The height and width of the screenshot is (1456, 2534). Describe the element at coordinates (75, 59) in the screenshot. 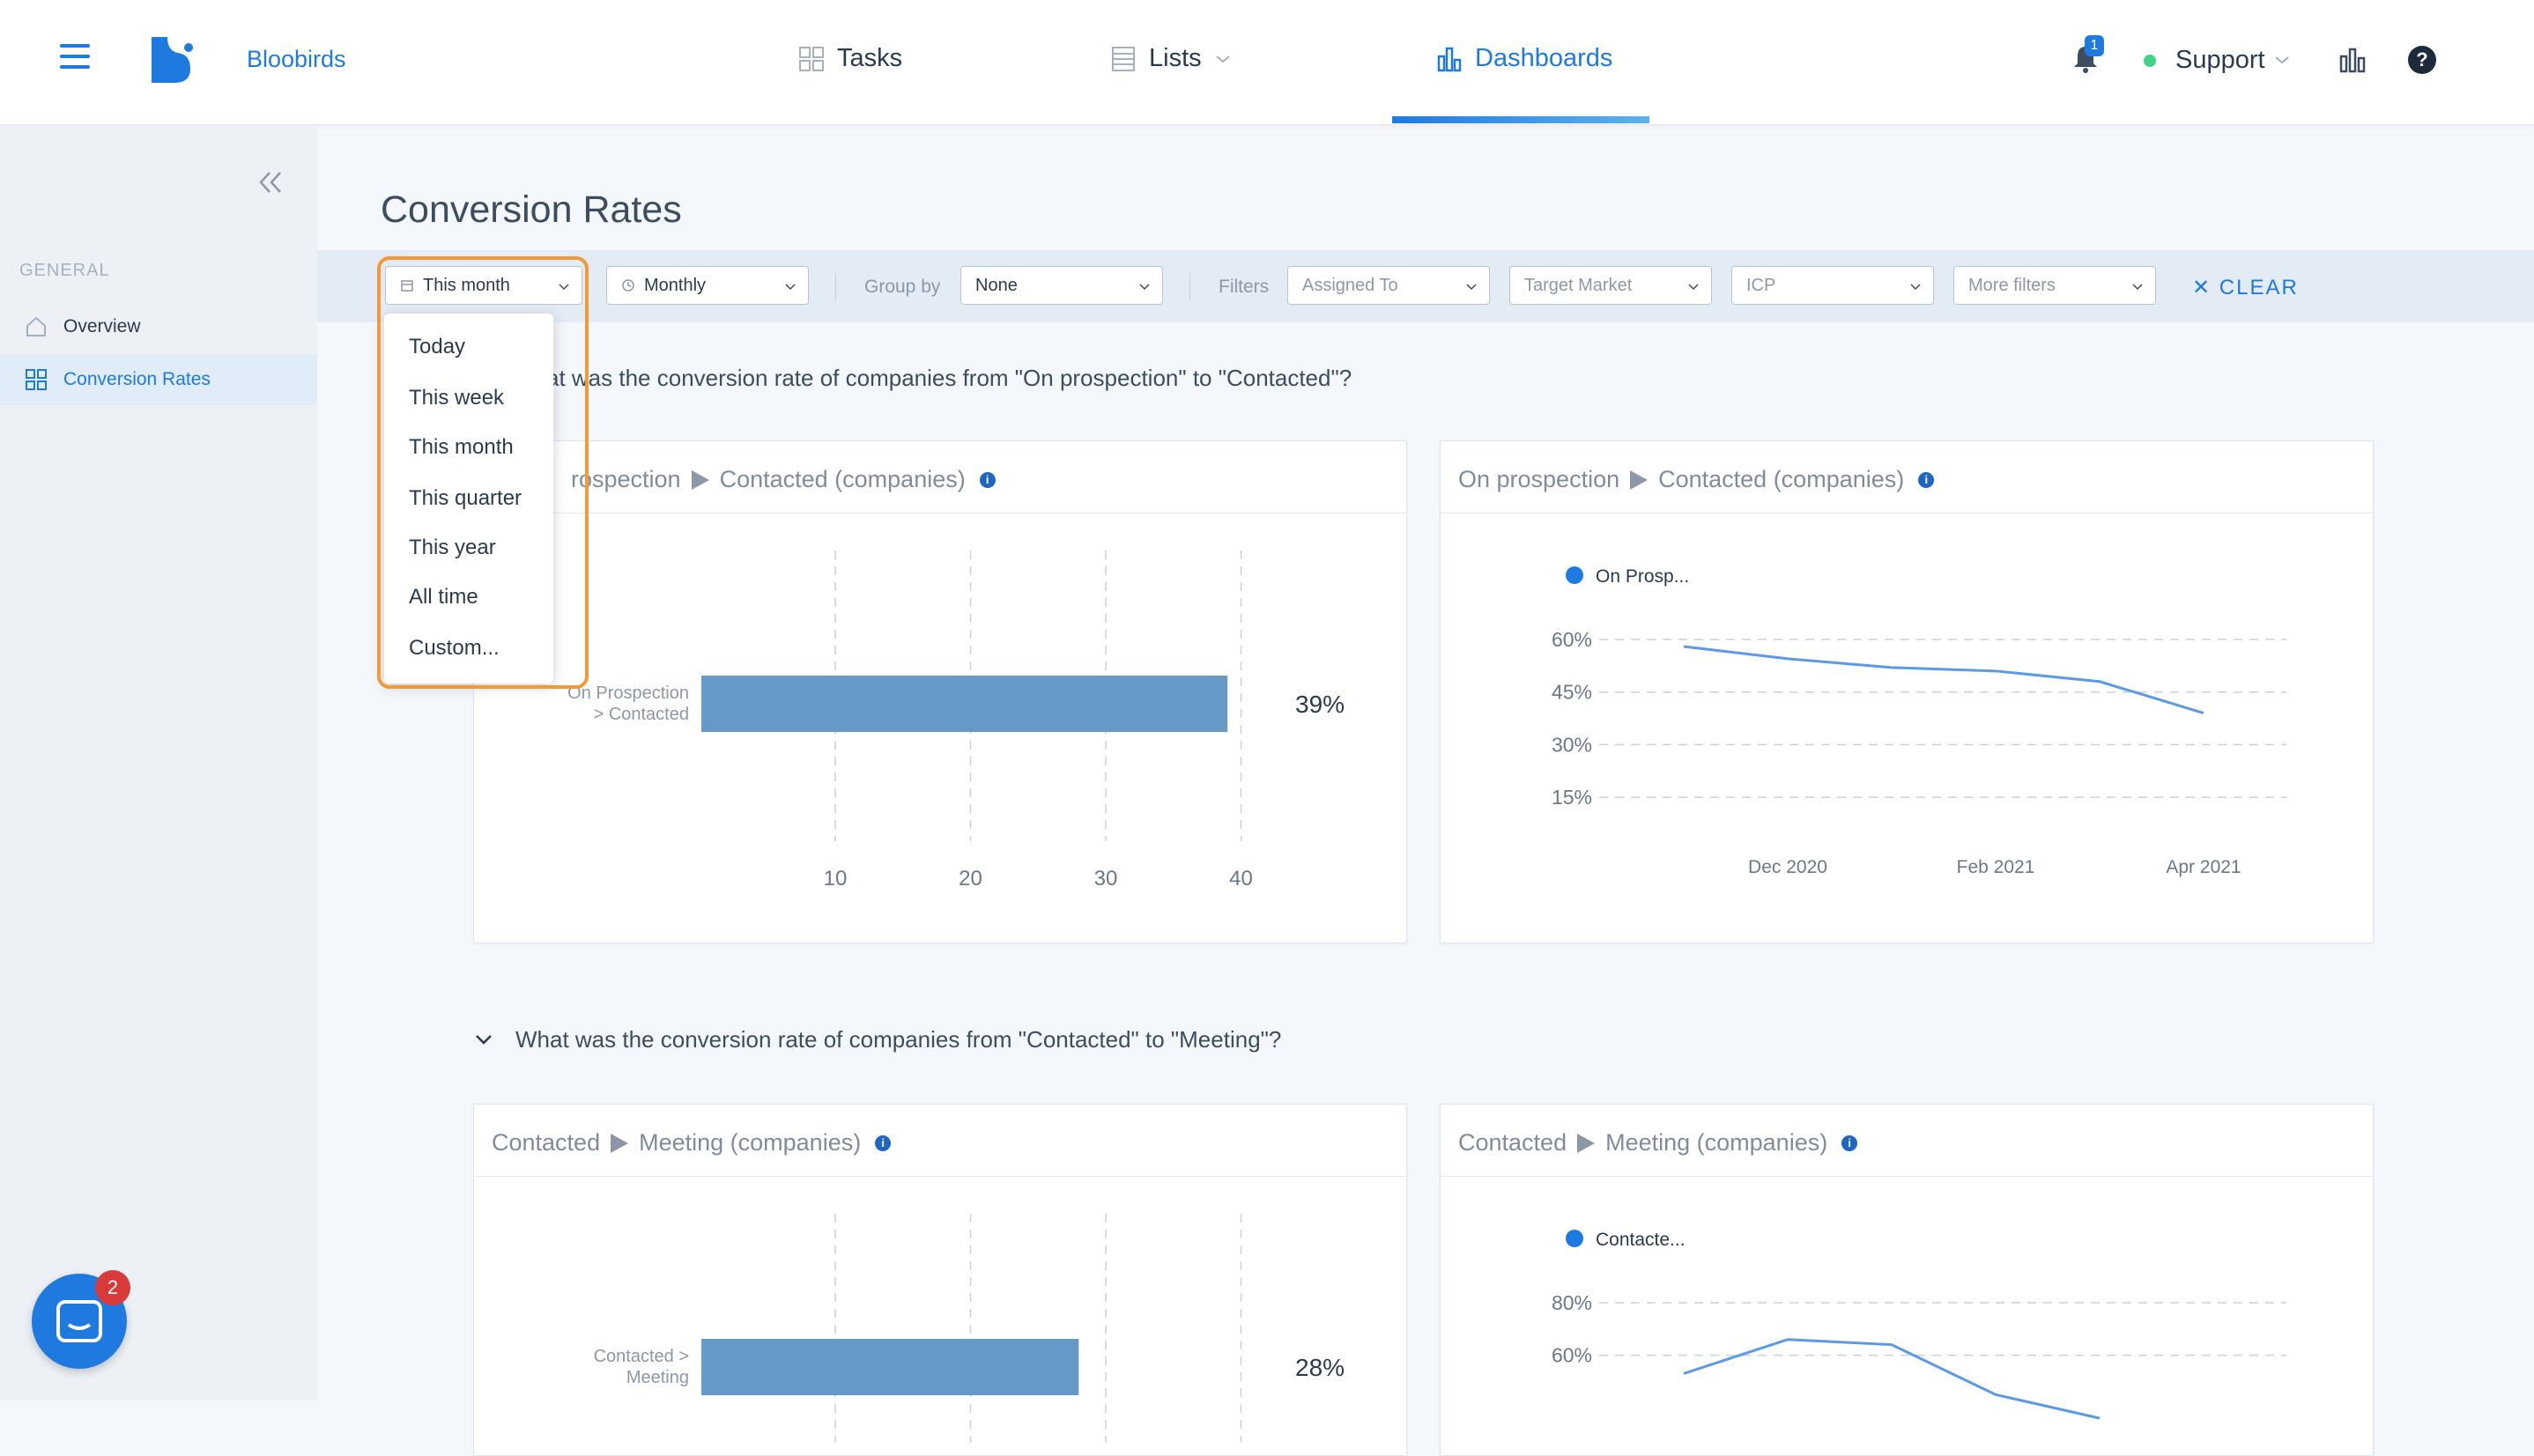

I see `hamburger-menu-icon` at that location.